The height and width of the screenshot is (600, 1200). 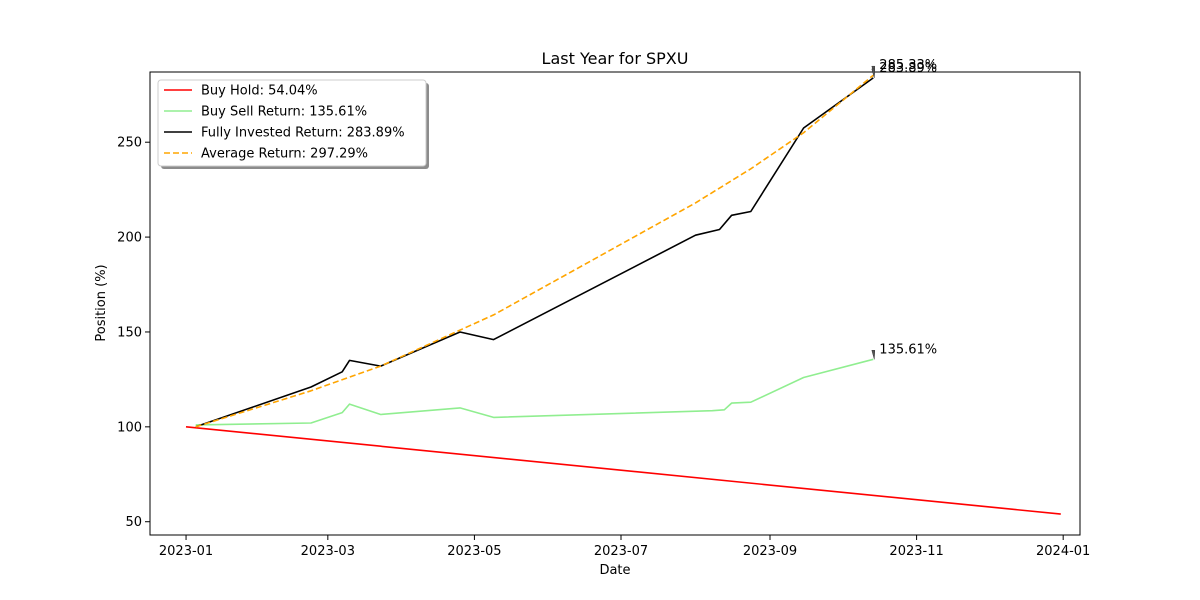 What do you see at coordinates (770, 551) in the screenshot?
I see `x-tick-label-4: 2023-09` at bounding box center [770, 551].